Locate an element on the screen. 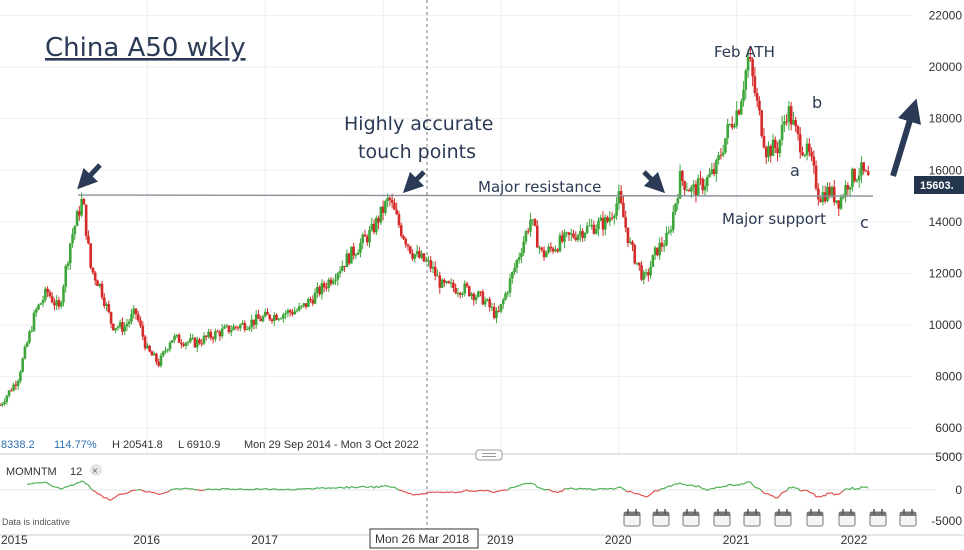 The width and height of the screenshot is (964, 550). price-tick-label: 10000 is located at coordinates (946, 325).